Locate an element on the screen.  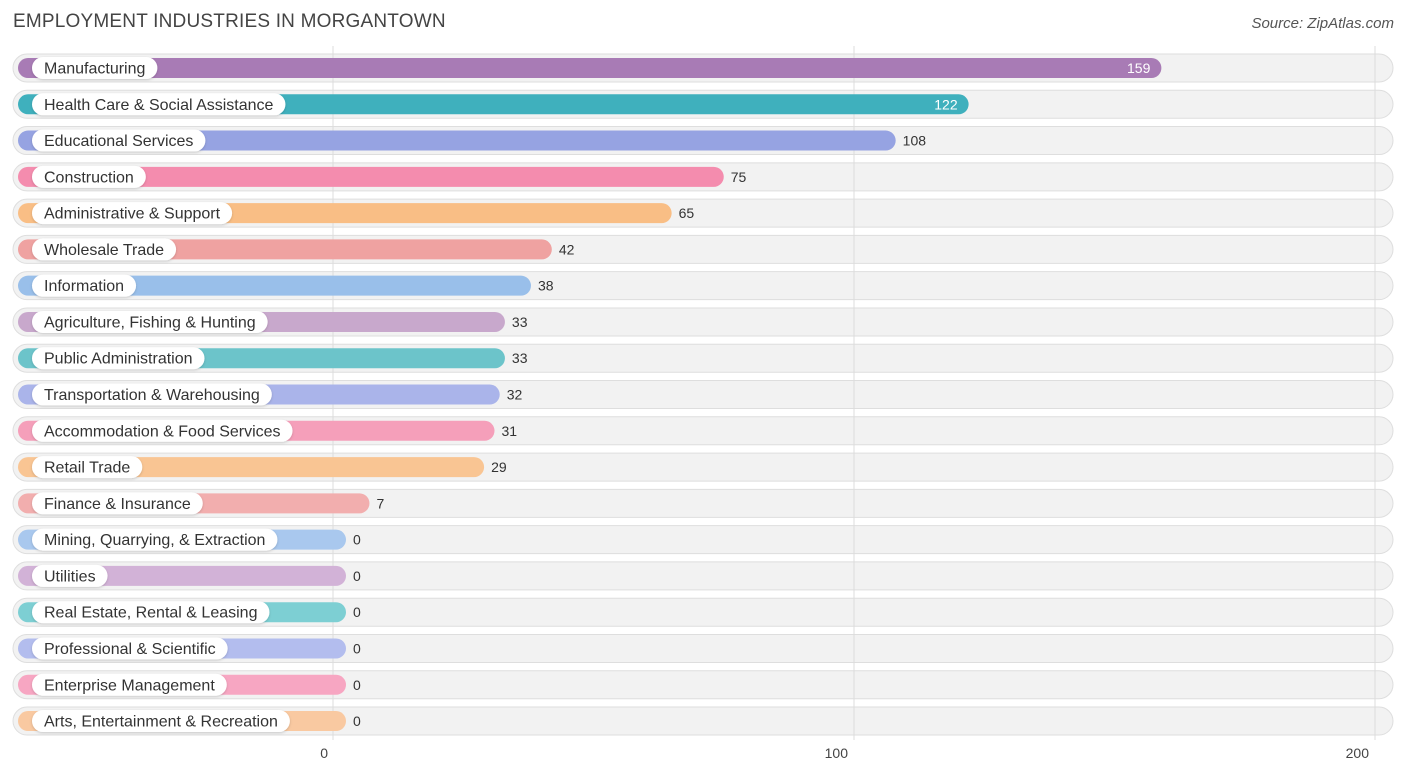
bar-label: Health Care & Social Assistance is located at coordinates (159, 105).